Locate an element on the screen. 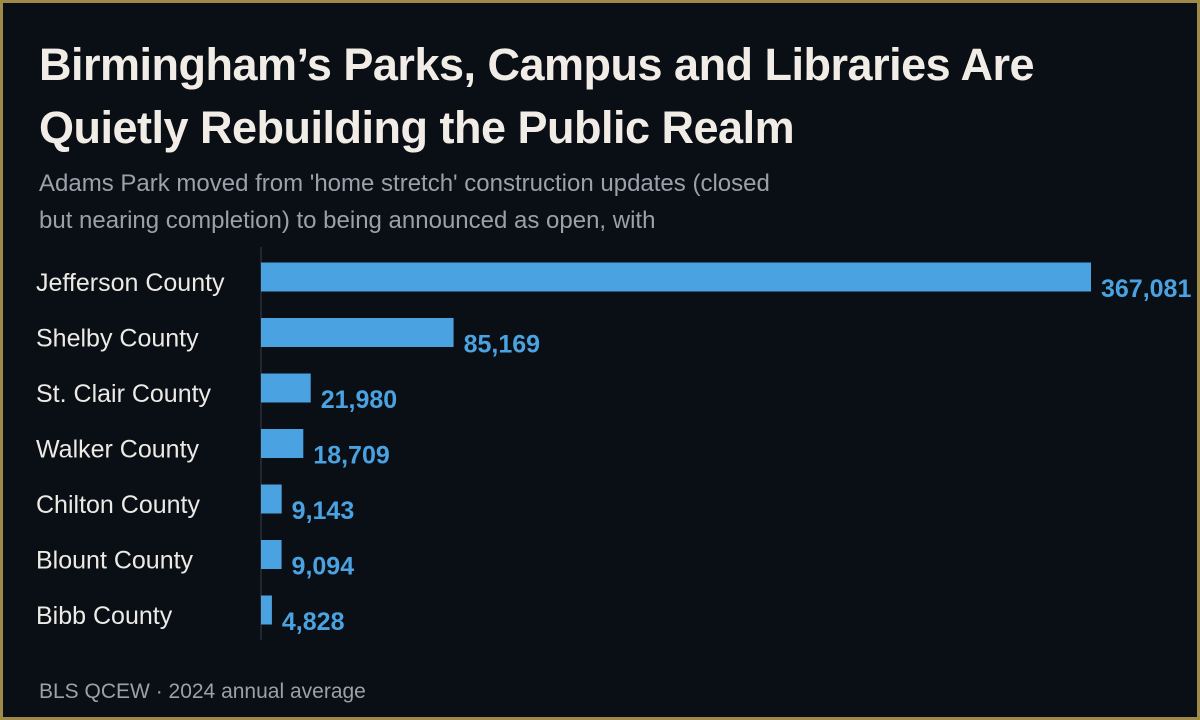 The height and width of the screenshot is (720, 1200). value-label: 9,094 is located at coordinates (323, 567).